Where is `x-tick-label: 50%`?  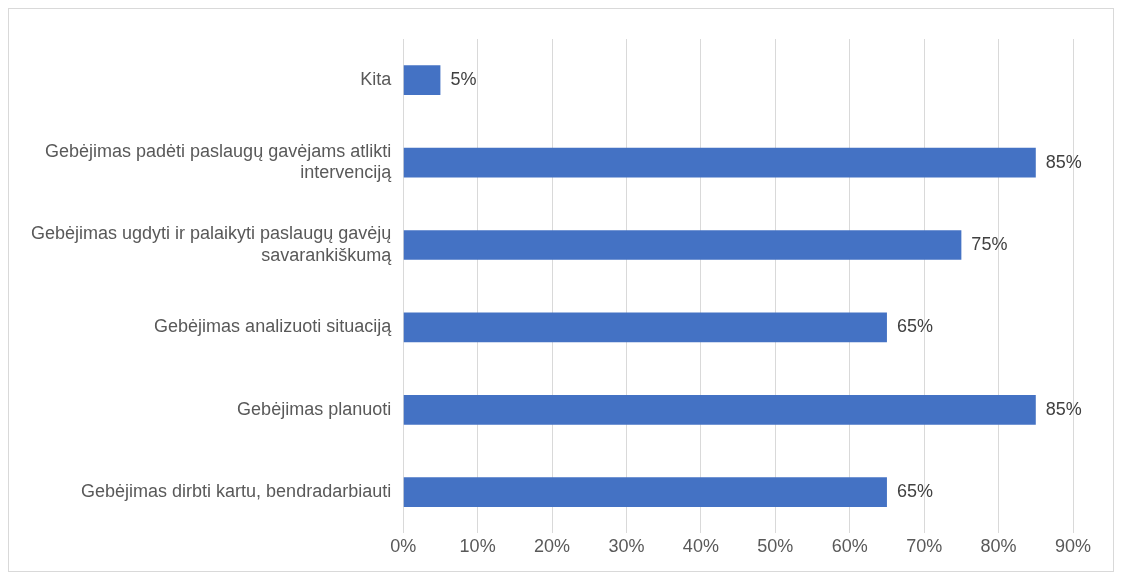 x-tick-label: 50% is located at coordinates (775, 546).